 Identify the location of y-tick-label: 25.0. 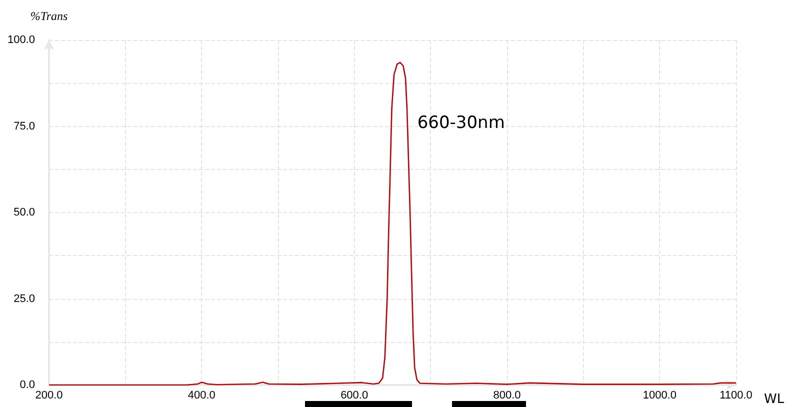
(24, 298).